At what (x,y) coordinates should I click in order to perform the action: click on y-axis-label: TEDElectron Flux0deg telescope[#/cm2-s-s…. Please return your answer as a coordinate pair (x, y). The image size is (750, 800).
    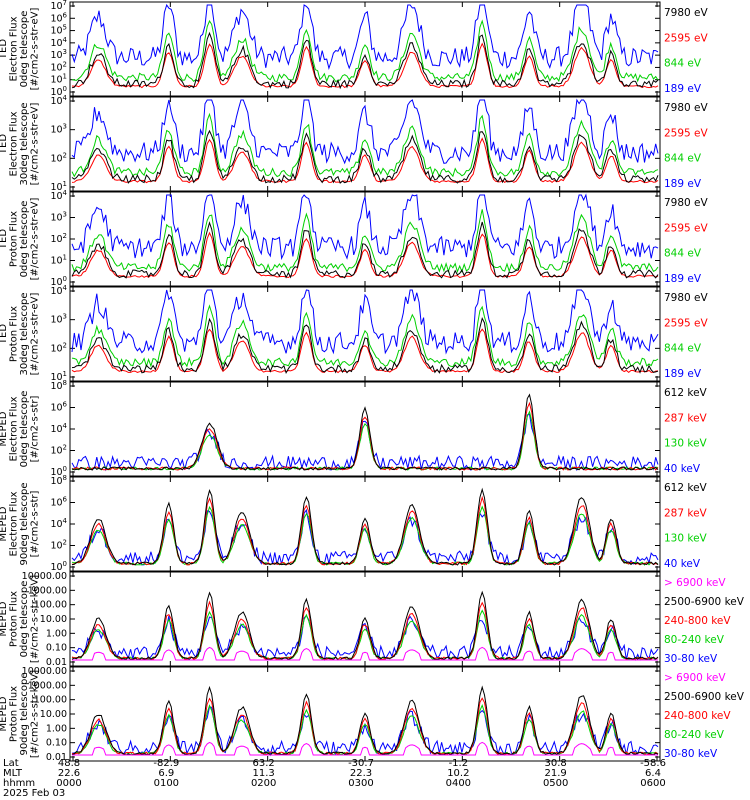
    Looking at the image, I should click on (20, 49).